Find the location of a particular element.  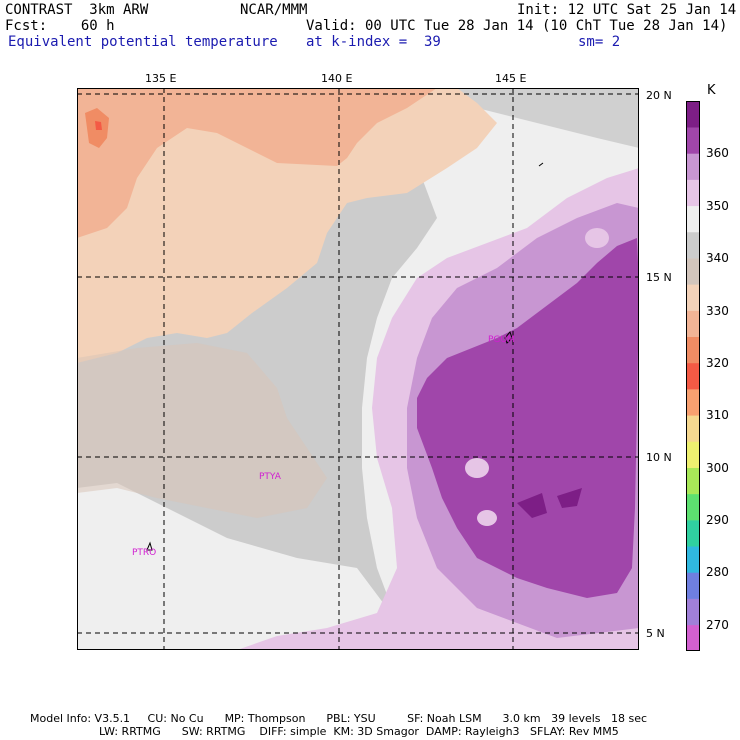

colorbar is located at coordinates (693, 376).